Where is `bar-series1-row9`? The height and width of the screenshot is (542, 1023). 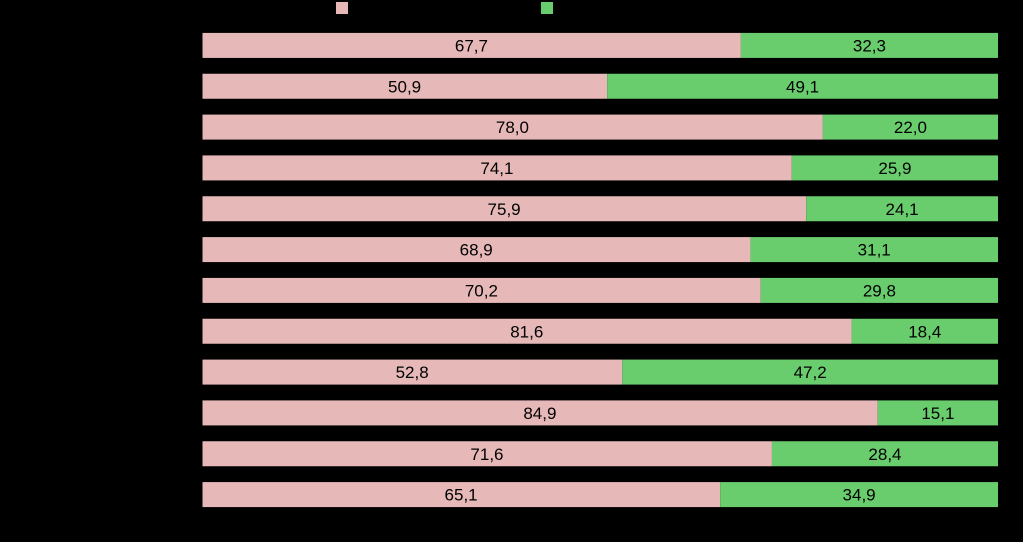
bar-series1-row9 is located at coordinates (412, 372).